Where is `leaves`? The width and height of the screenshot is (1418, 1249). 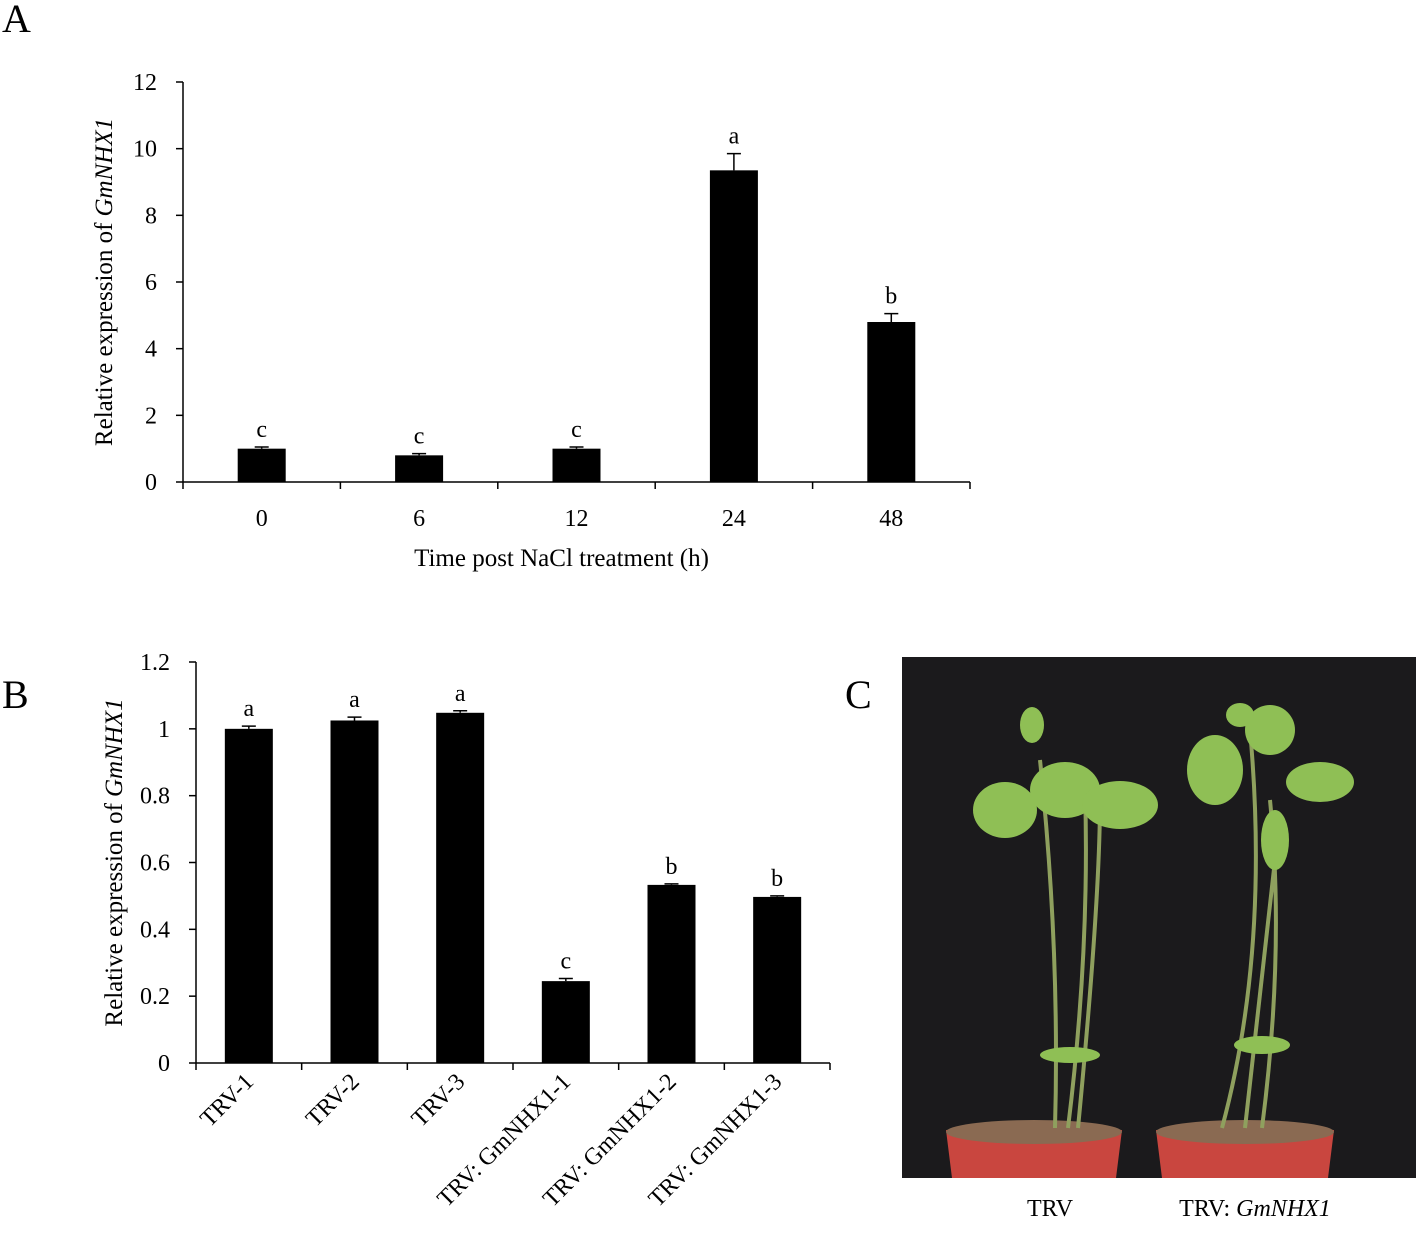
leaves is located at coordinates (1163, 883).